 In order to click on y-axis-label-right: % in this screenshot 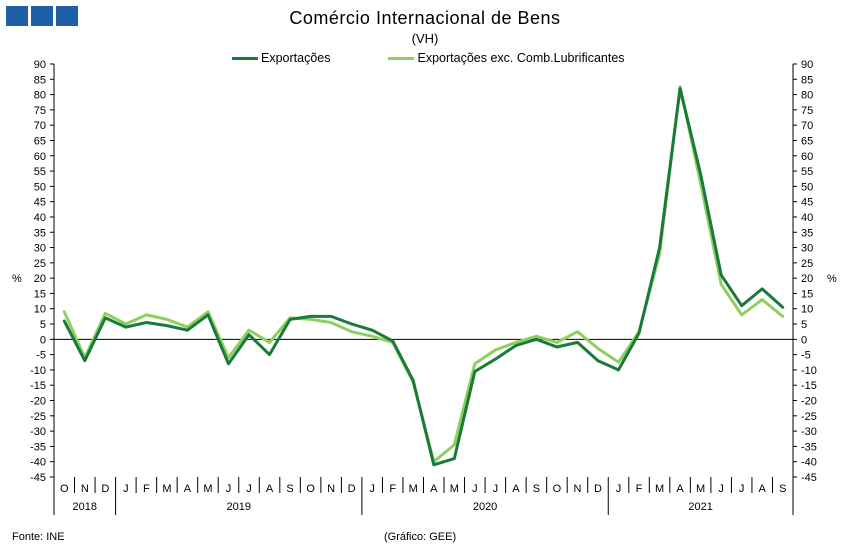, I will do `click(832, 279)`.